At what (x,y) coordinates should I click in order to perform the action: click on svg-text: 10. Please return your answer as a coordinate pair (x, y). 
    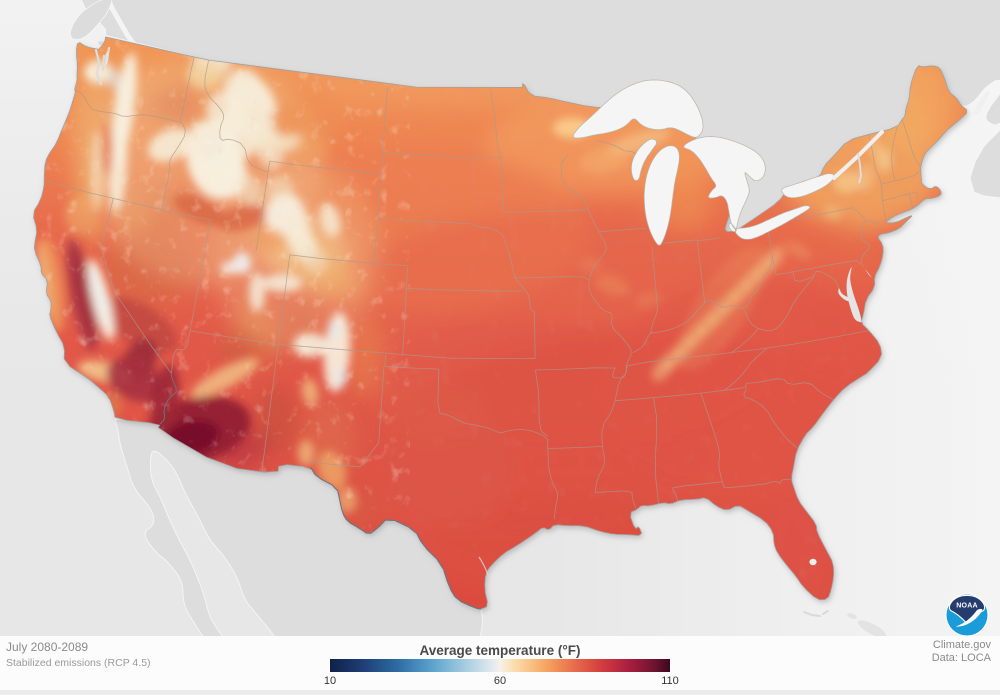
    Looking at the image, I should click on (330, 681).